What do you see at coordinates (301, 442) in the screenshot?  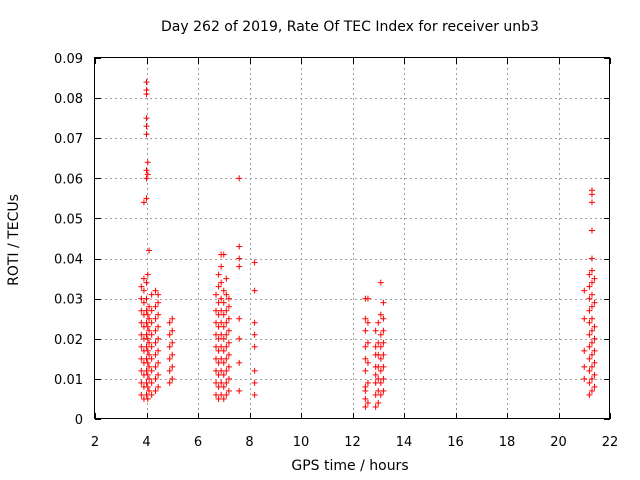 I see `x-tick-label: 10` at bounding box center [301, 442].